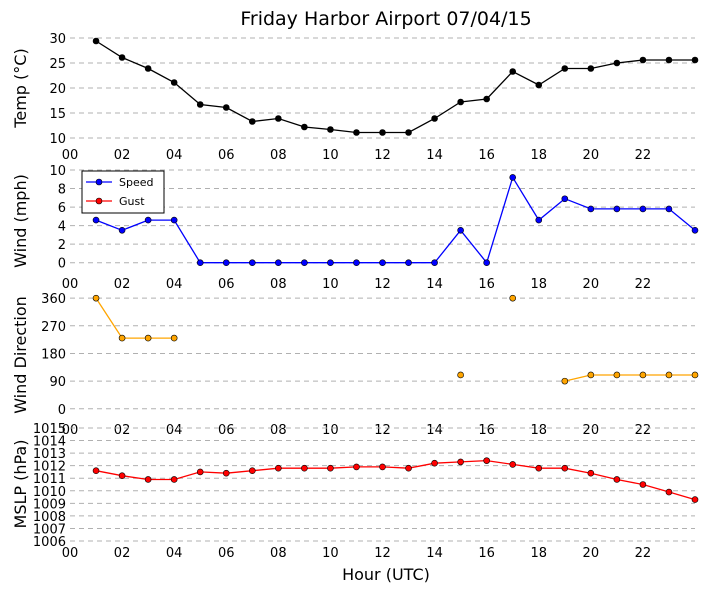 This screenshot has width=705, height=598. Describe the element at coordinates (62, 245) in the screenshot. I see `y-tick-label: 2` at that location.